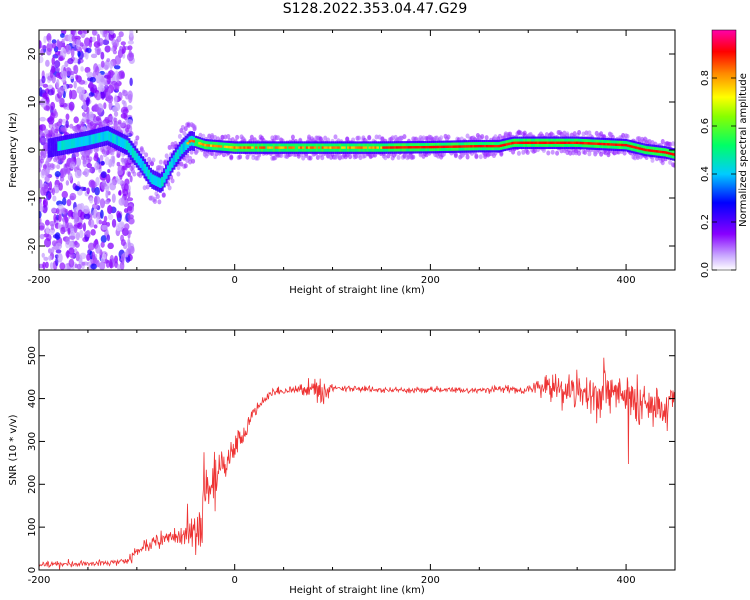 The height and width of the screenshot is (600, 750). I want to click on spectrogram-ytick-label: 20, so click(32, 54).